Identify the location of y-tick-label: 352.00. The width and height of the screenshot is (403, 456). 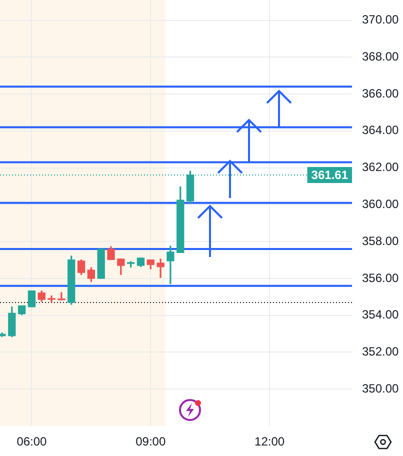
(381, 351).